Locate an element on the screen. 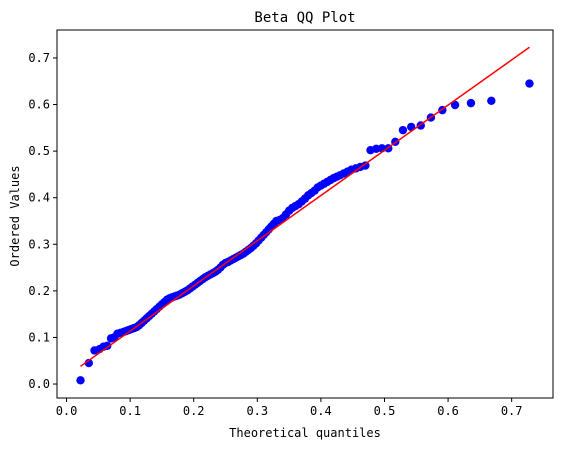  x-tick-label: 0.2 is located at coordinates (194, 411).